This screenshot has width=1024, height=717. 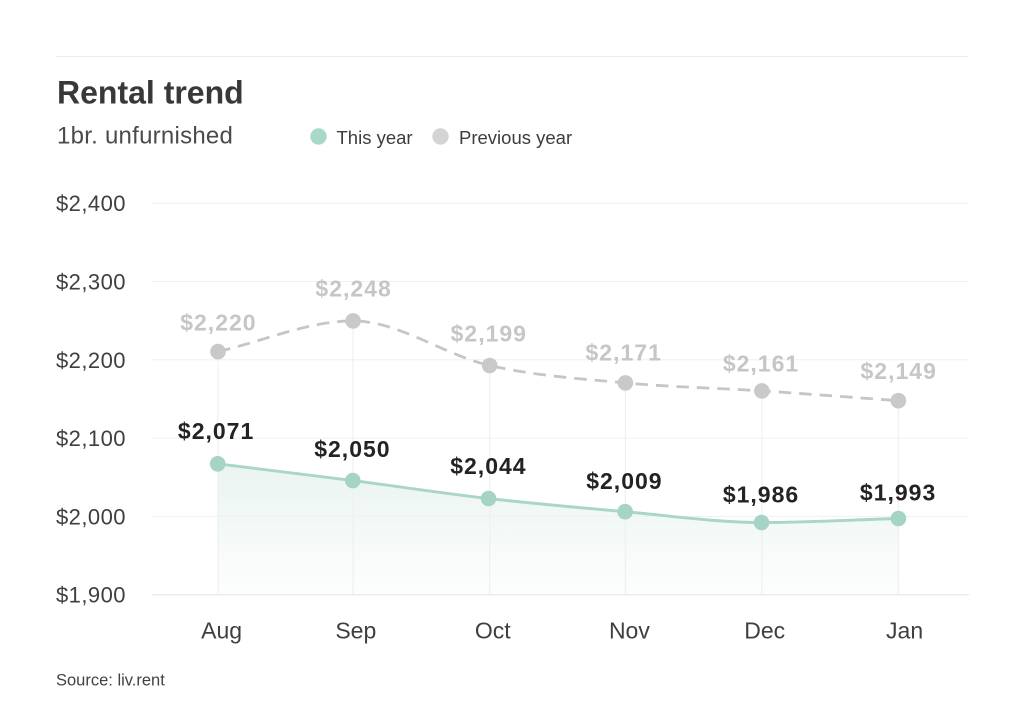 I want to click on svg-text: $1,993, so click(x=898, y=493).